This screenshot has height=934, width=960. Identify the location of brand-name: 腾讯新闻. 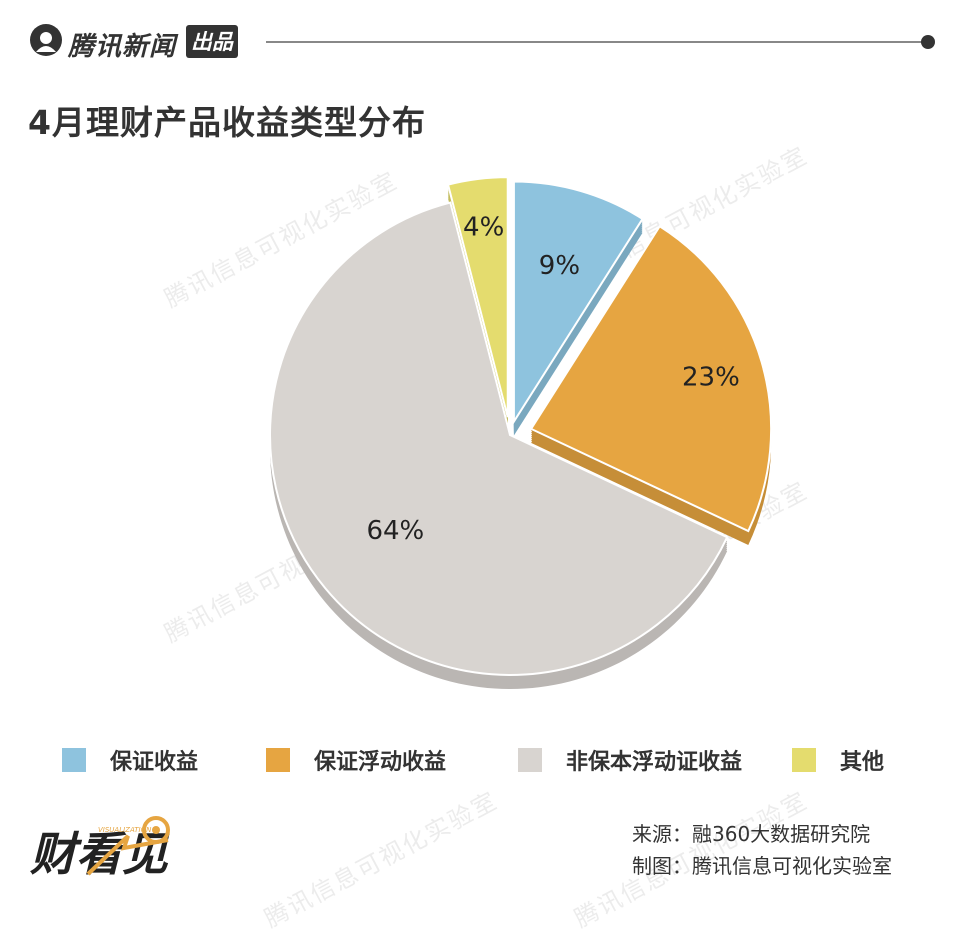
(122, 47).